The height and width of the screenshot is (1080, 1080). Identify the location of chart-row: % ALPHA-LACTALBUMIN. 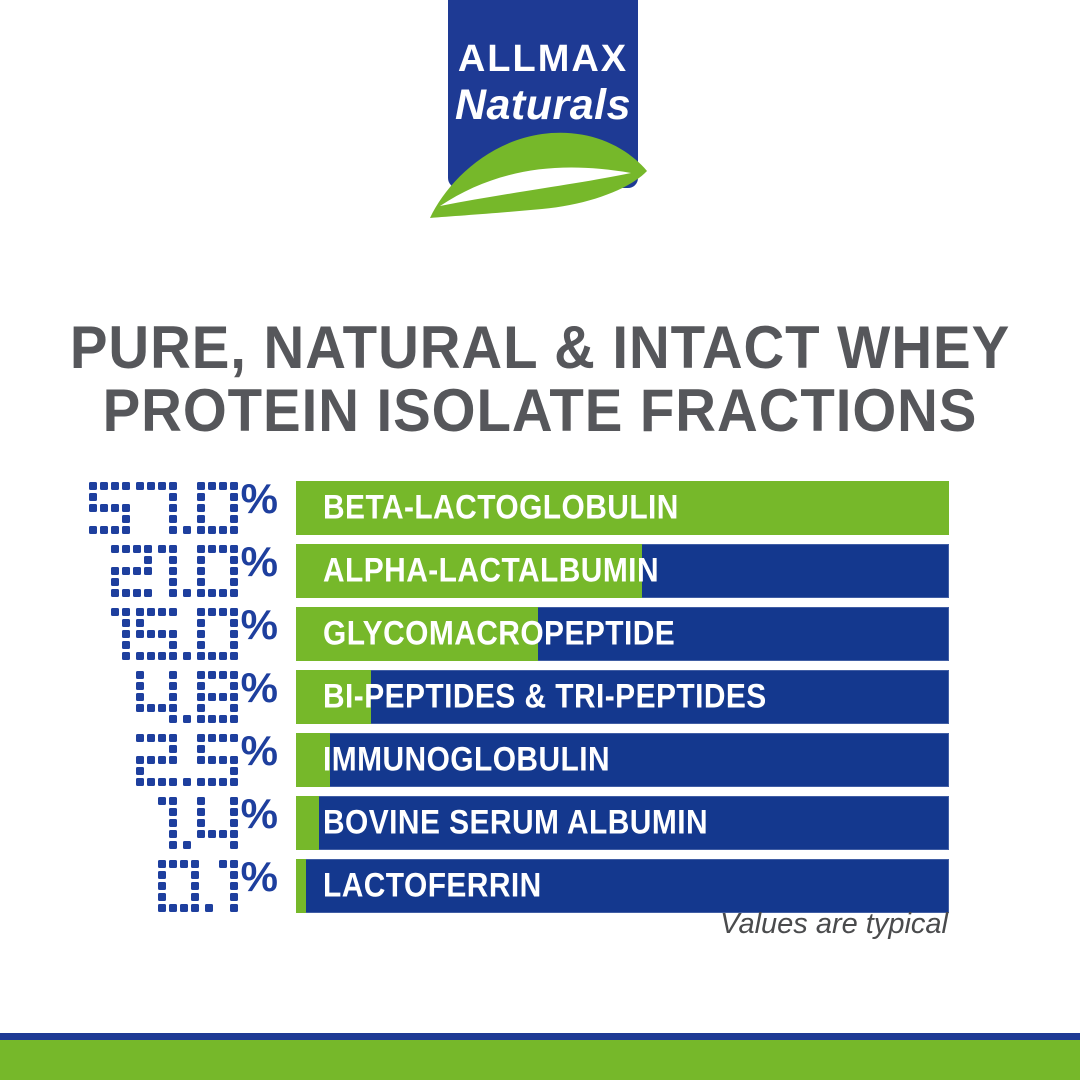
(540, 569).